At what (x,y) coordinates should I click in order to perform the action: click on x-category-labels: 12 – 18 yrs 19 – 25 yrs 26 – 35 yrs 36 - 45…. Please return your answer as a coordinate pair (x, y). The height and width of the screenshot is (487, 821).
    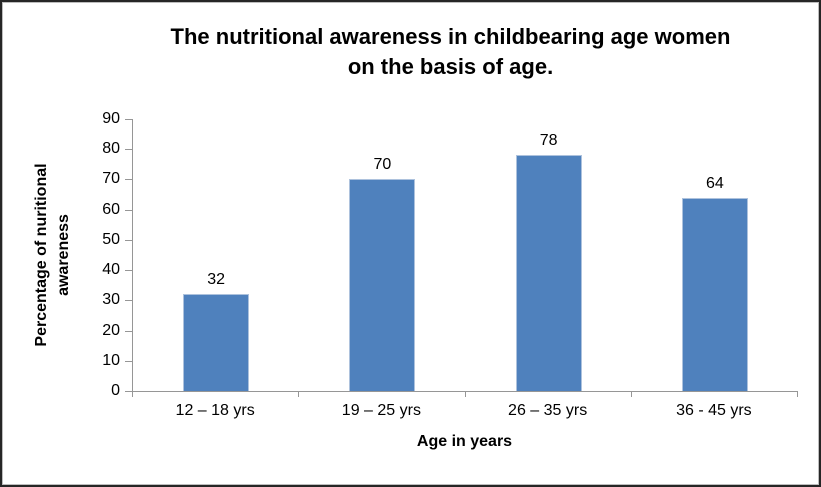
    Looking at the image, I should click on (464, 411).